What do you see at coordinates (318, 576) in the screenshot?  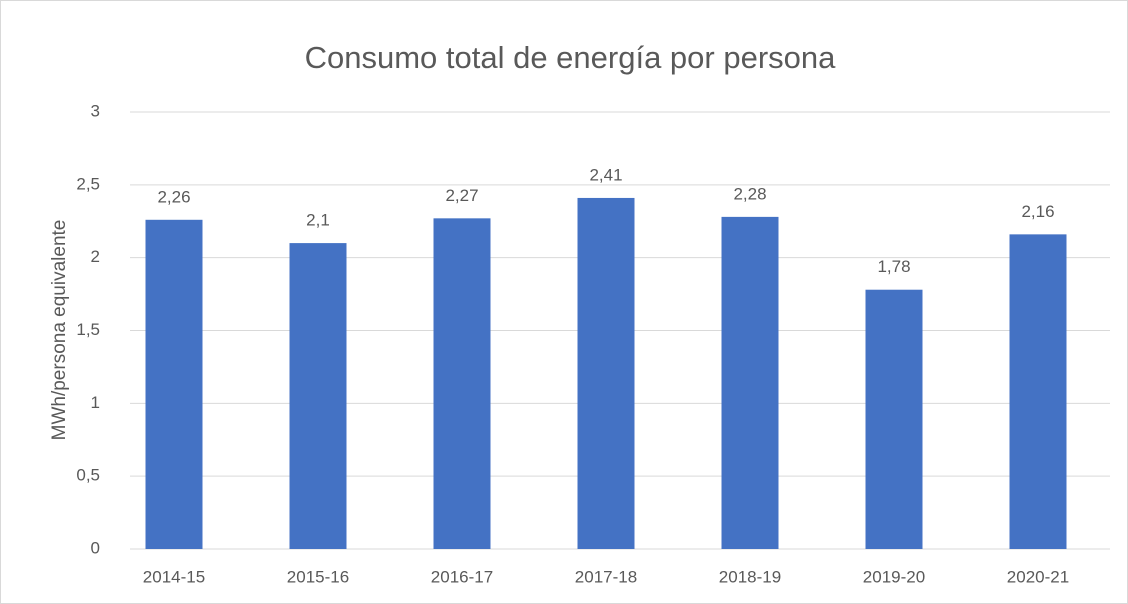 I see `x-tick-label: 2015-16` at bounding box center [318, 576].